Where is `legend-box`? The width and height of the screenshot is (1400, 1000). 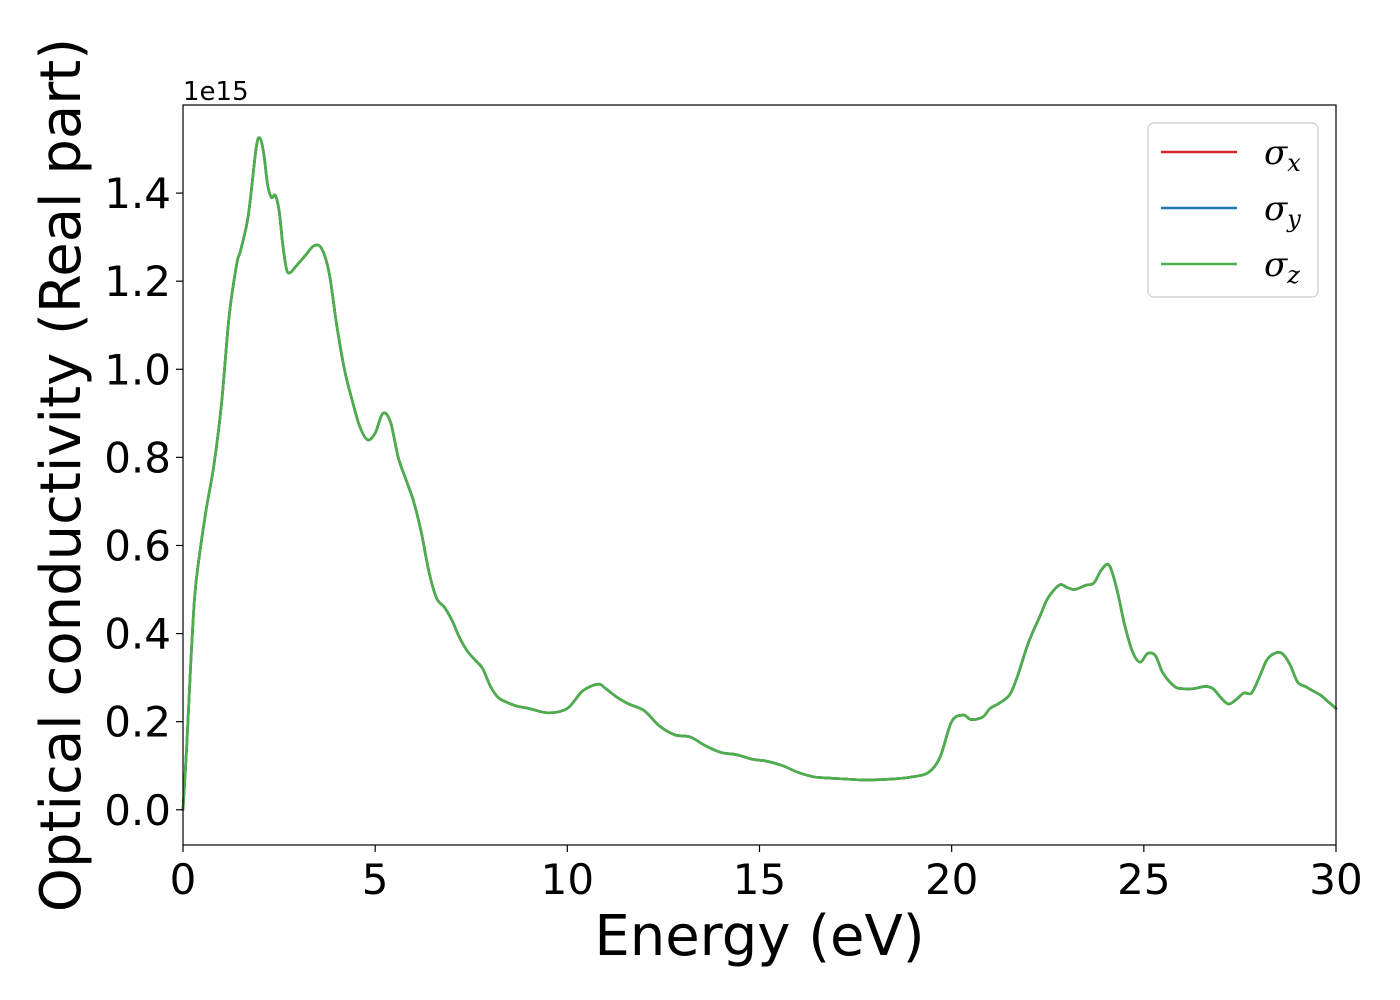
legend-box is located at coordinates (1233, 210).